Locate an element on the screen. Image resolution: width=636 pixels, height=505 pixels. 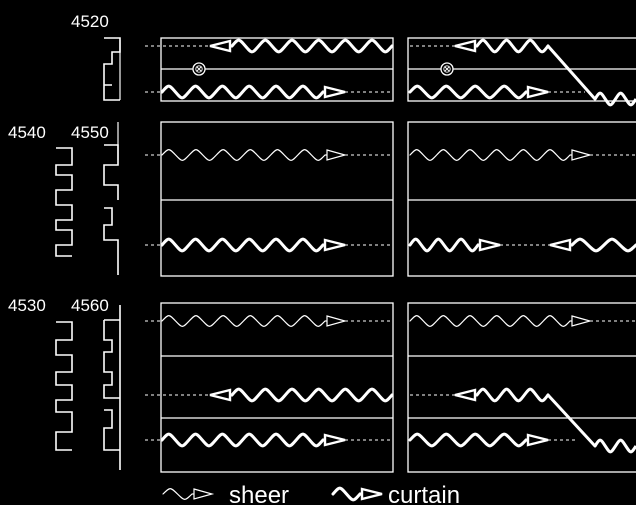
sheer-wave-icon is located at coordinates (188, 494).